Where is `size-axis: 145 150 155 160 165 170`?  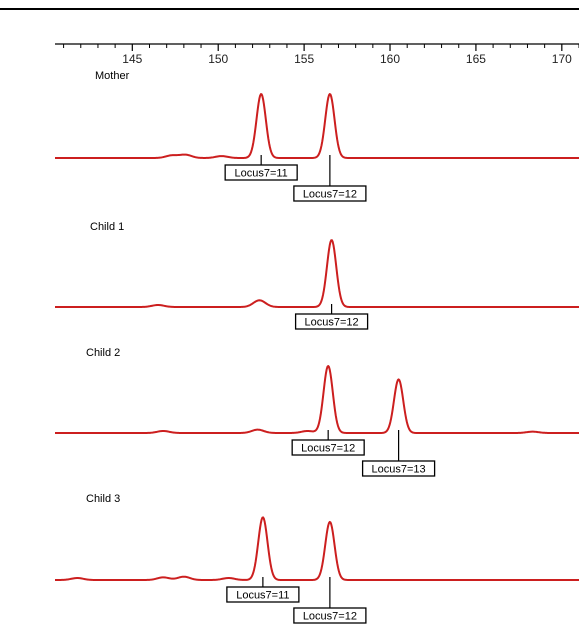 size-axis: 145 150 155 160 165 170 is located at coordinates (317, 54).